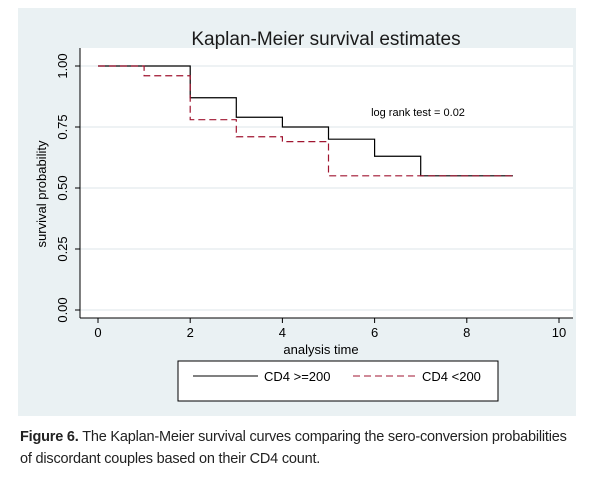 The width and height of the screenshot is (598, 477). Describe the element at coordinates (62, 309) in the screenshot. I see `y-tick-label: 0.00` at that location.